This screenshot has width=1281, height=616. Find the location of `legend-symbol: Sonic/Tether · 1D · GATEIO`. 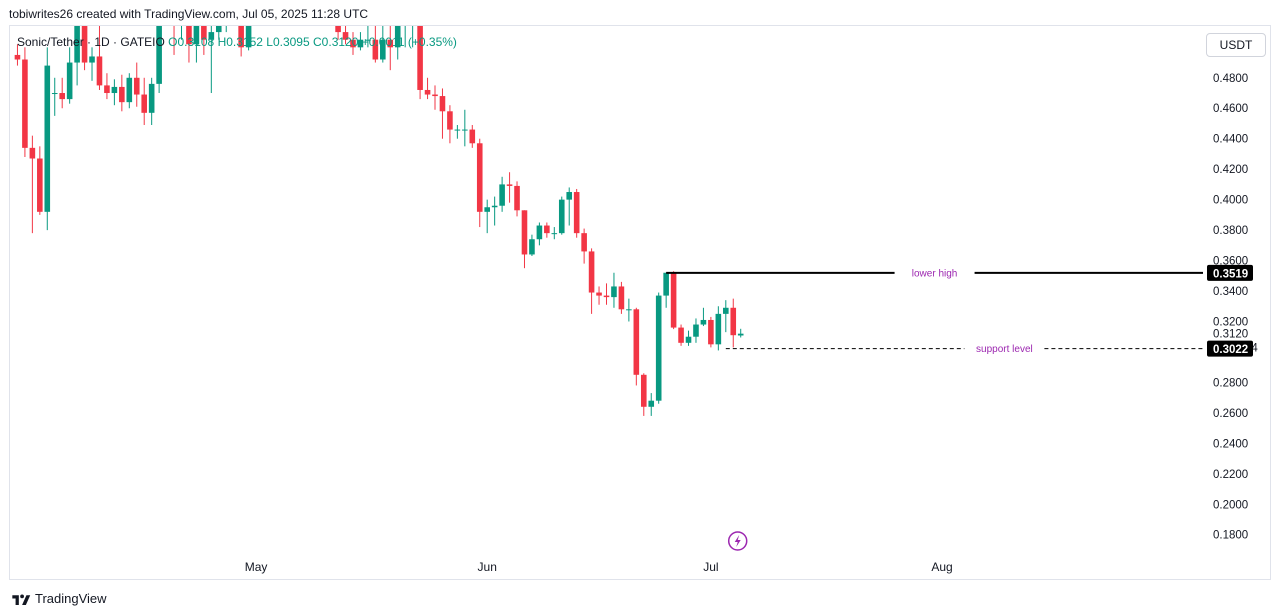

legend-symbol: Sonic/Tether · 1D · GATEIO is located at coordinates (91, 42).